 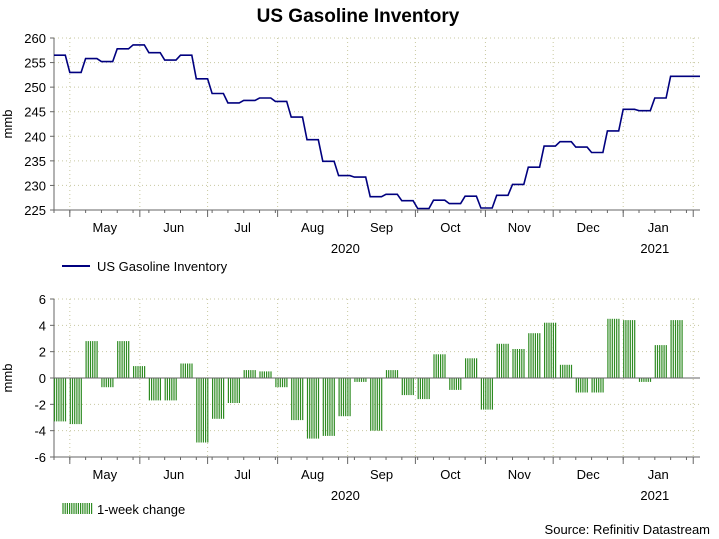 What do you see at coordinates (7, 124) in the screenshot?
I see `top-y-axis-label: mmb` at bounding box center [7, 124].